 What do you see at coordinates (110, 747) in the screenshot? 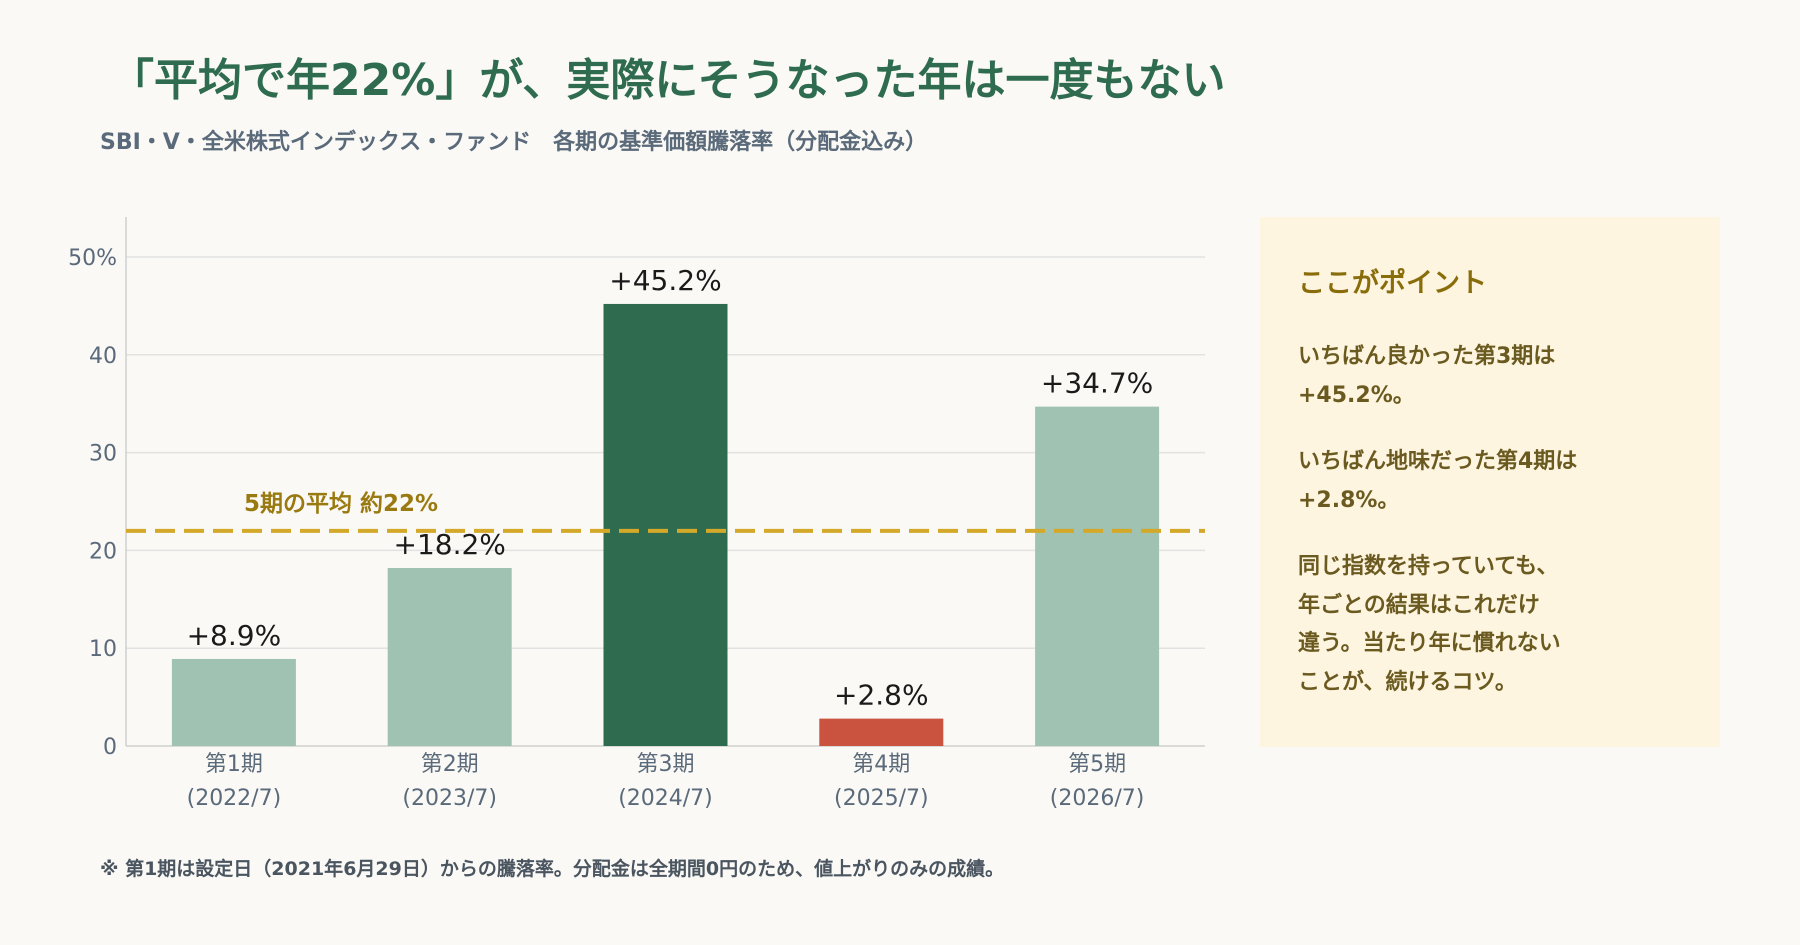
I see `y-tick-label: 0` at bounding box center [110, 747].